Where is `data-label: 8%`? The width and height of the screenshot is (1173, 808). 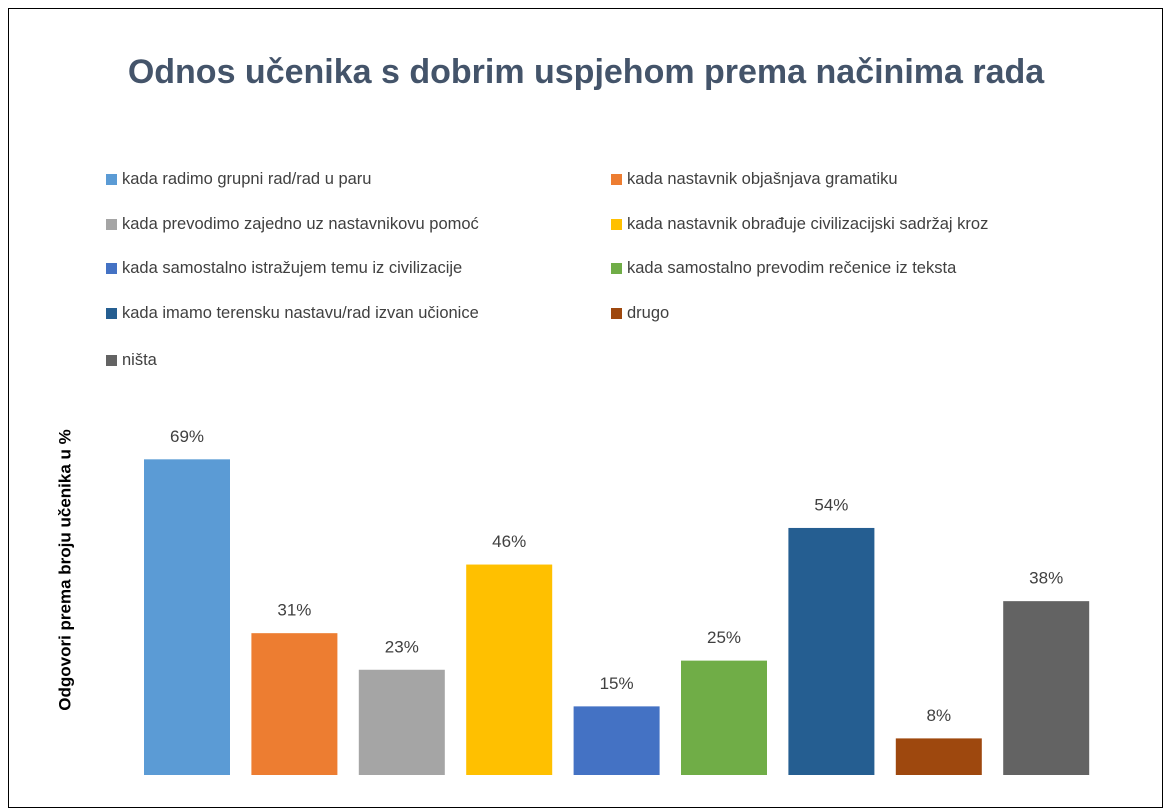
data-label: 8% is located at coordinates (939, 715).